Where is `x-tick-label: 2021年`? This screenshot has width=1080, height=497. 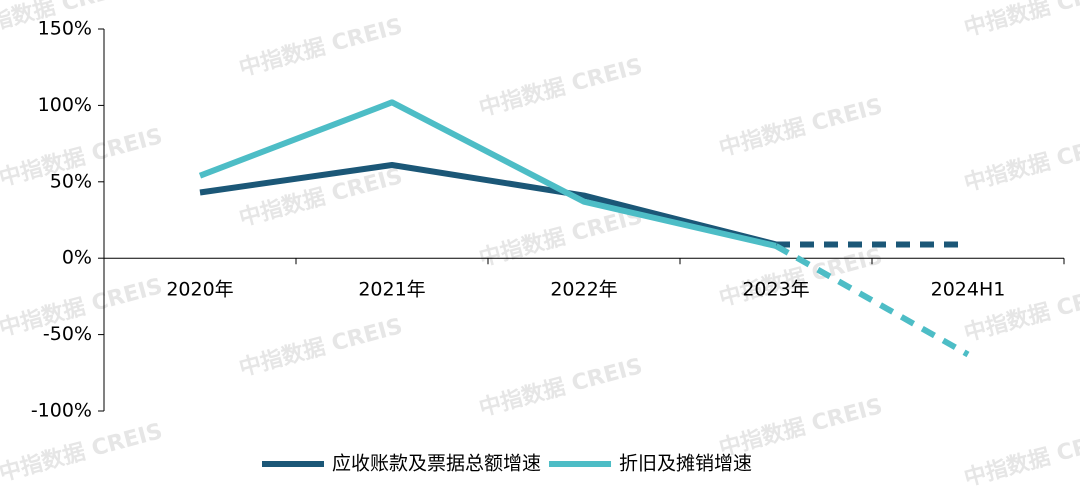 x-tick-label: 2021年 is located at coordinates (391, 290).